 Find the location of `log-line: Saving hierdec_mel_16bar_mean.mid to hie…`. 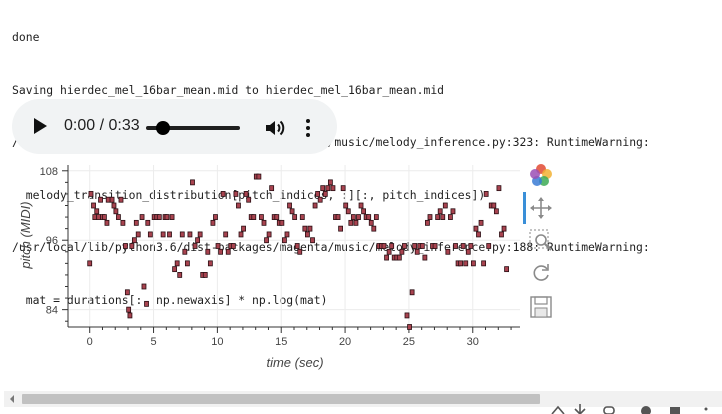

log-line: Saving hierdec_mel_16bar_mean.mid to hie… is located at coordinates (228, 89).